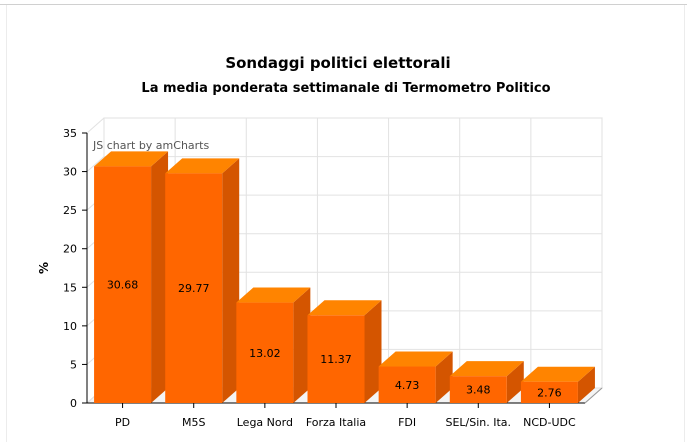 The image size is (687, 442). I want to click on data-label: 11.37, so click(336, 359).